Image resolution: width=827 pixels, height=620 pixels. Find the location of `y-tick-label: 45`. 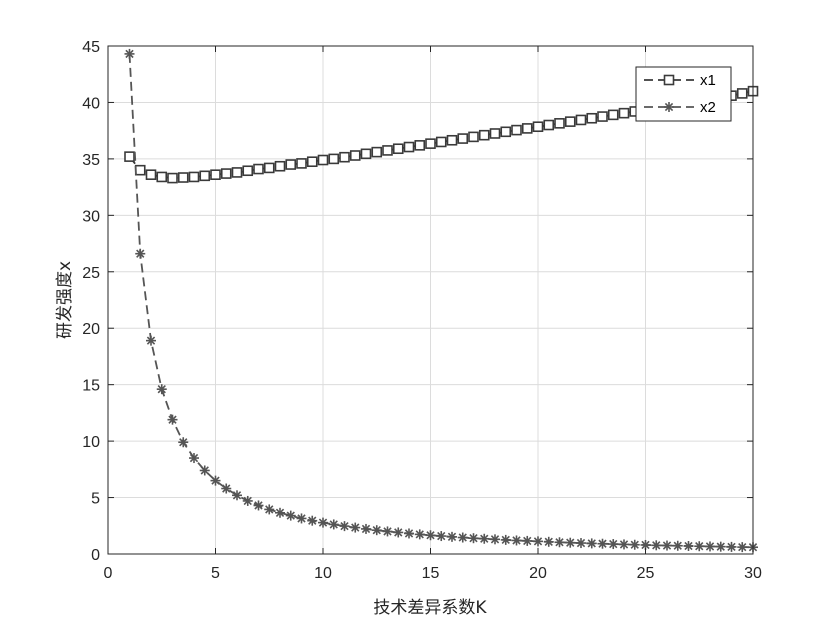

y-tick-label: 45 is located at coordinates (91, 47).